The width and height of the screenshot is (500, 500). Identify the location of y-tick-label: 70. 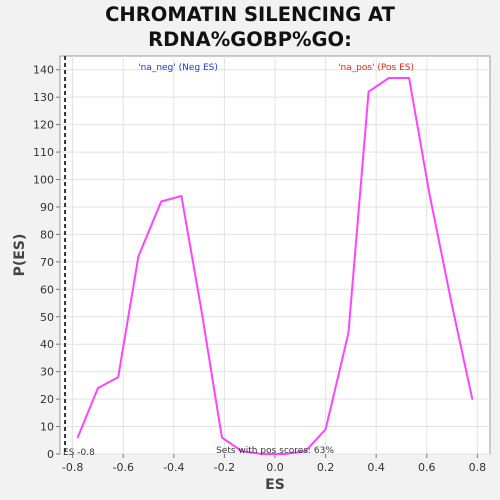
(47, 262).